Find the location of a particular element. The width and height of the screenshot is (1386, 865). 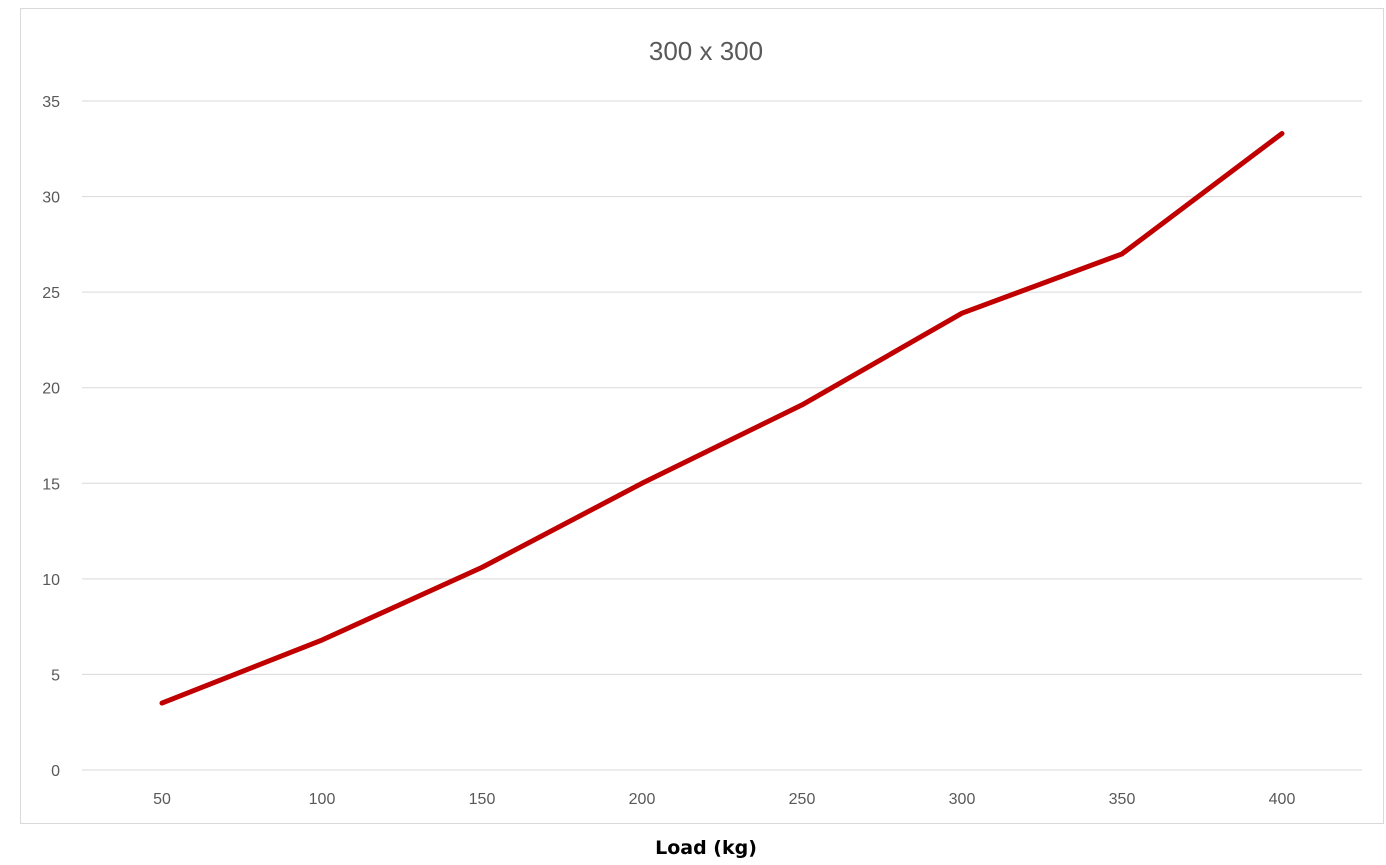

x-tick-label: 400 is located at coordinates (1282, 799).